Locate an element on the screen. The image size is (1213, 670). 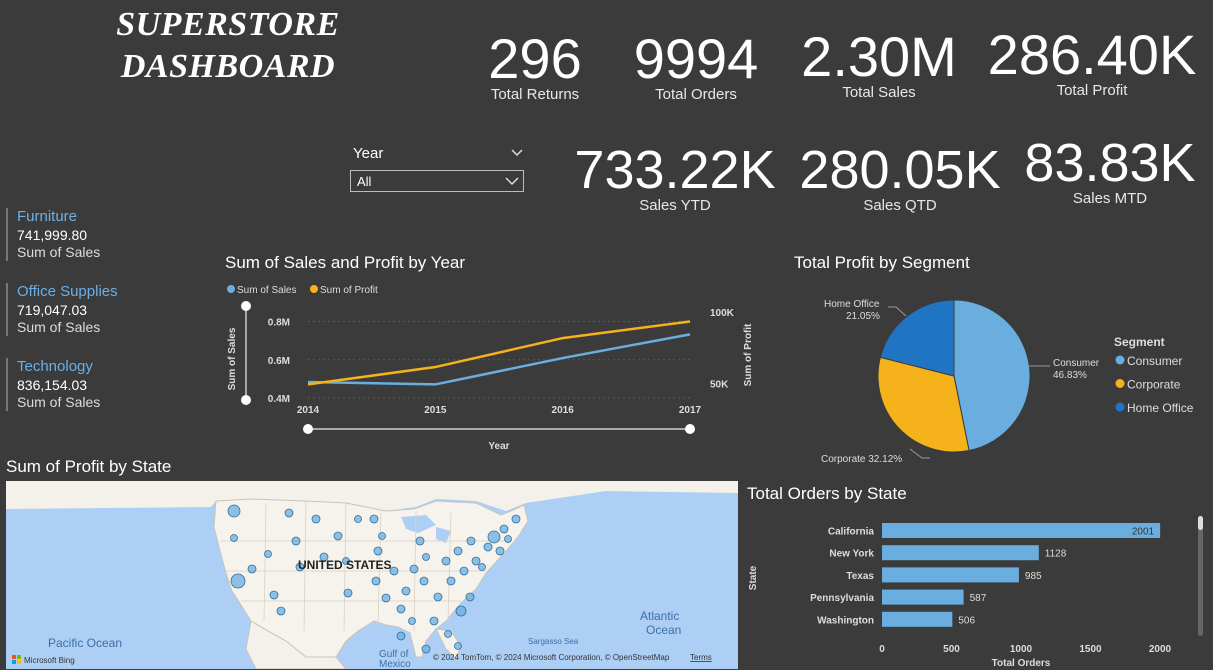
map-label-pacific-ocean: Pacific Ocean is located at coordinates (85, 643).